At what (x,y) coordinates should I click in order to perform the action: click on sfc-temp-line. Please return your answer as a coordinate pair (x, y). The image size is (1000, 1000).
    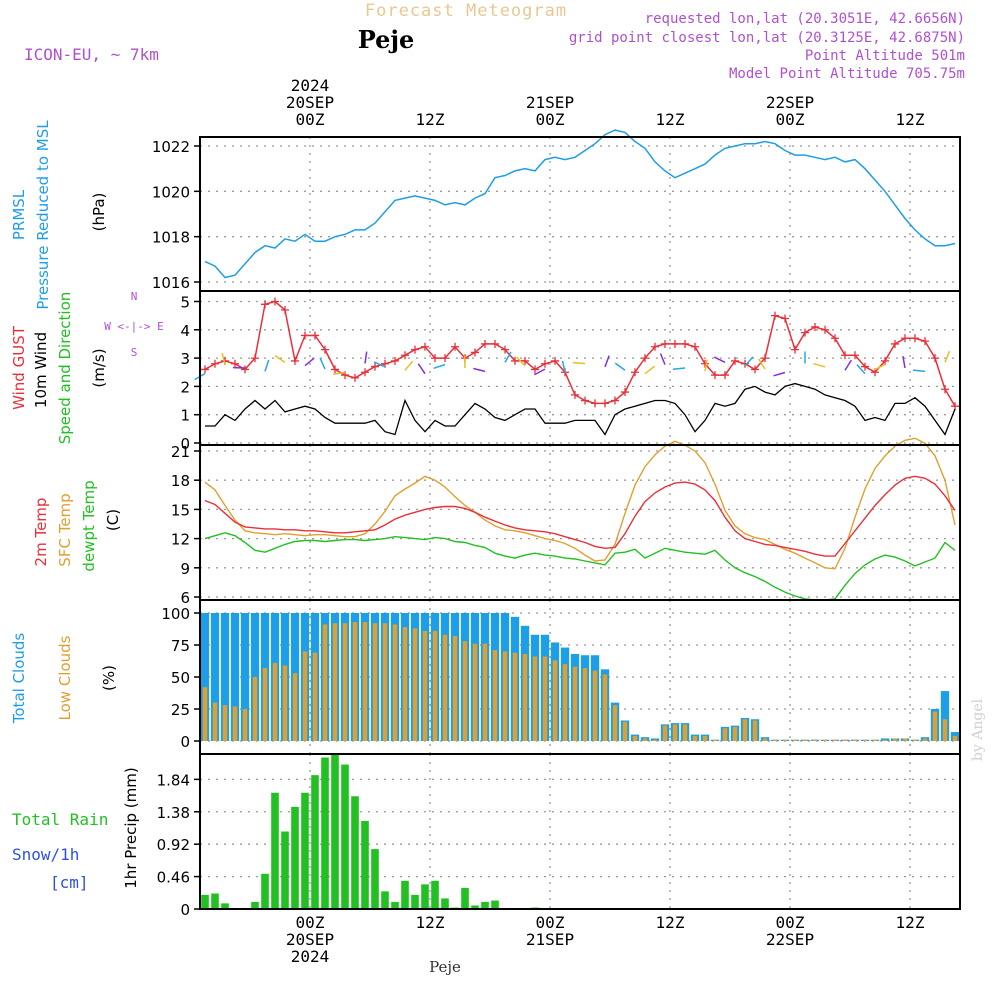
    Looking at the image, I should click on (580, 503).